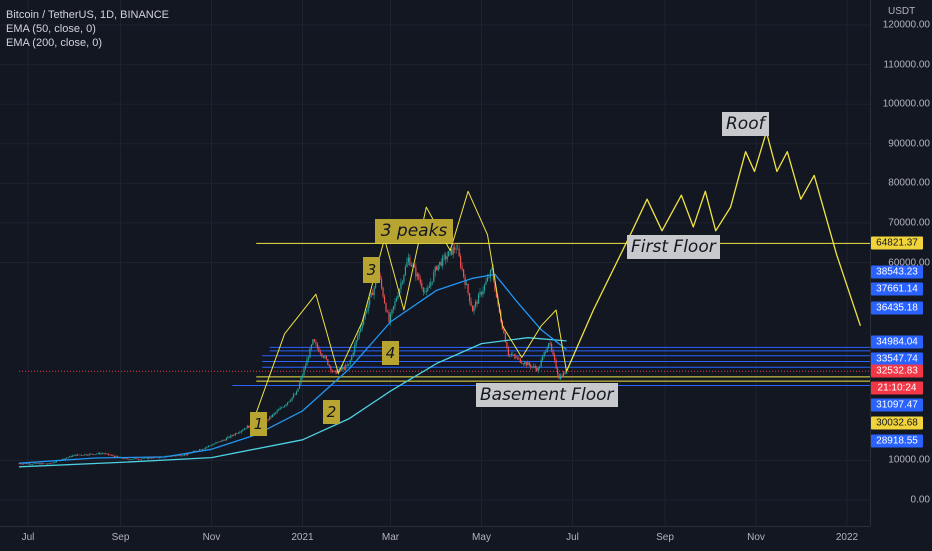 The height and width of the screenshot is (551, 932). I want to click on wave-3-label: 3, so click(371, 270).